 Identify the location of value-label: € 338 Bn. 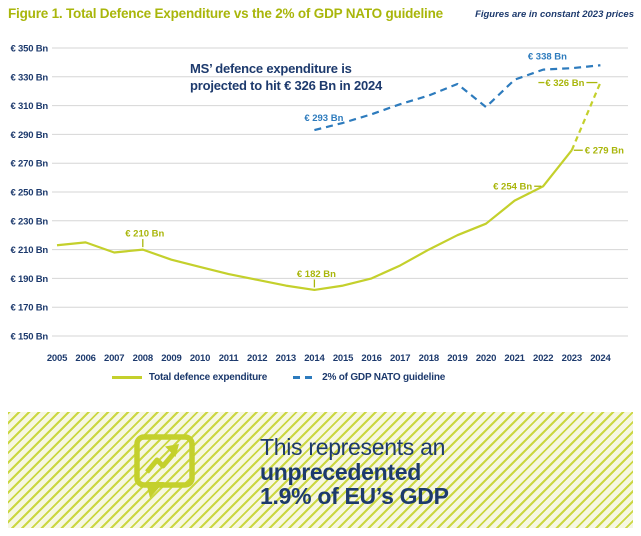
(547, 56).